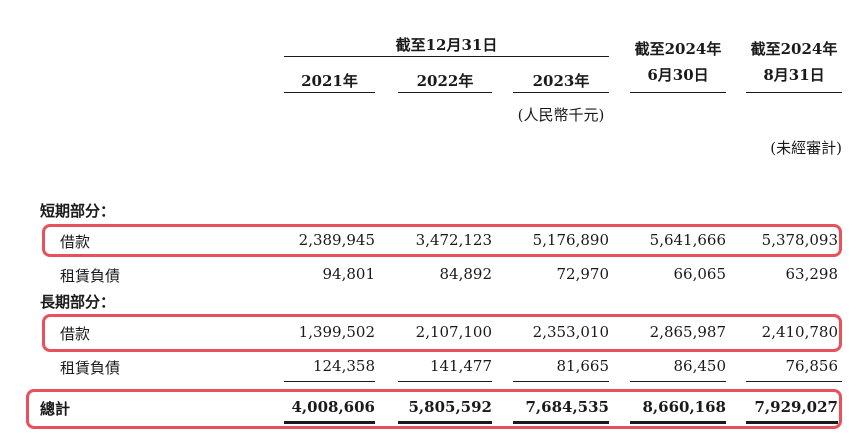 The height and width of the screenshot is (443, 866). What do you see at coordinates (806, 148) in the screenshot?
I see `unaudited-note: (未經審計)` at bounding box center [806, 148].